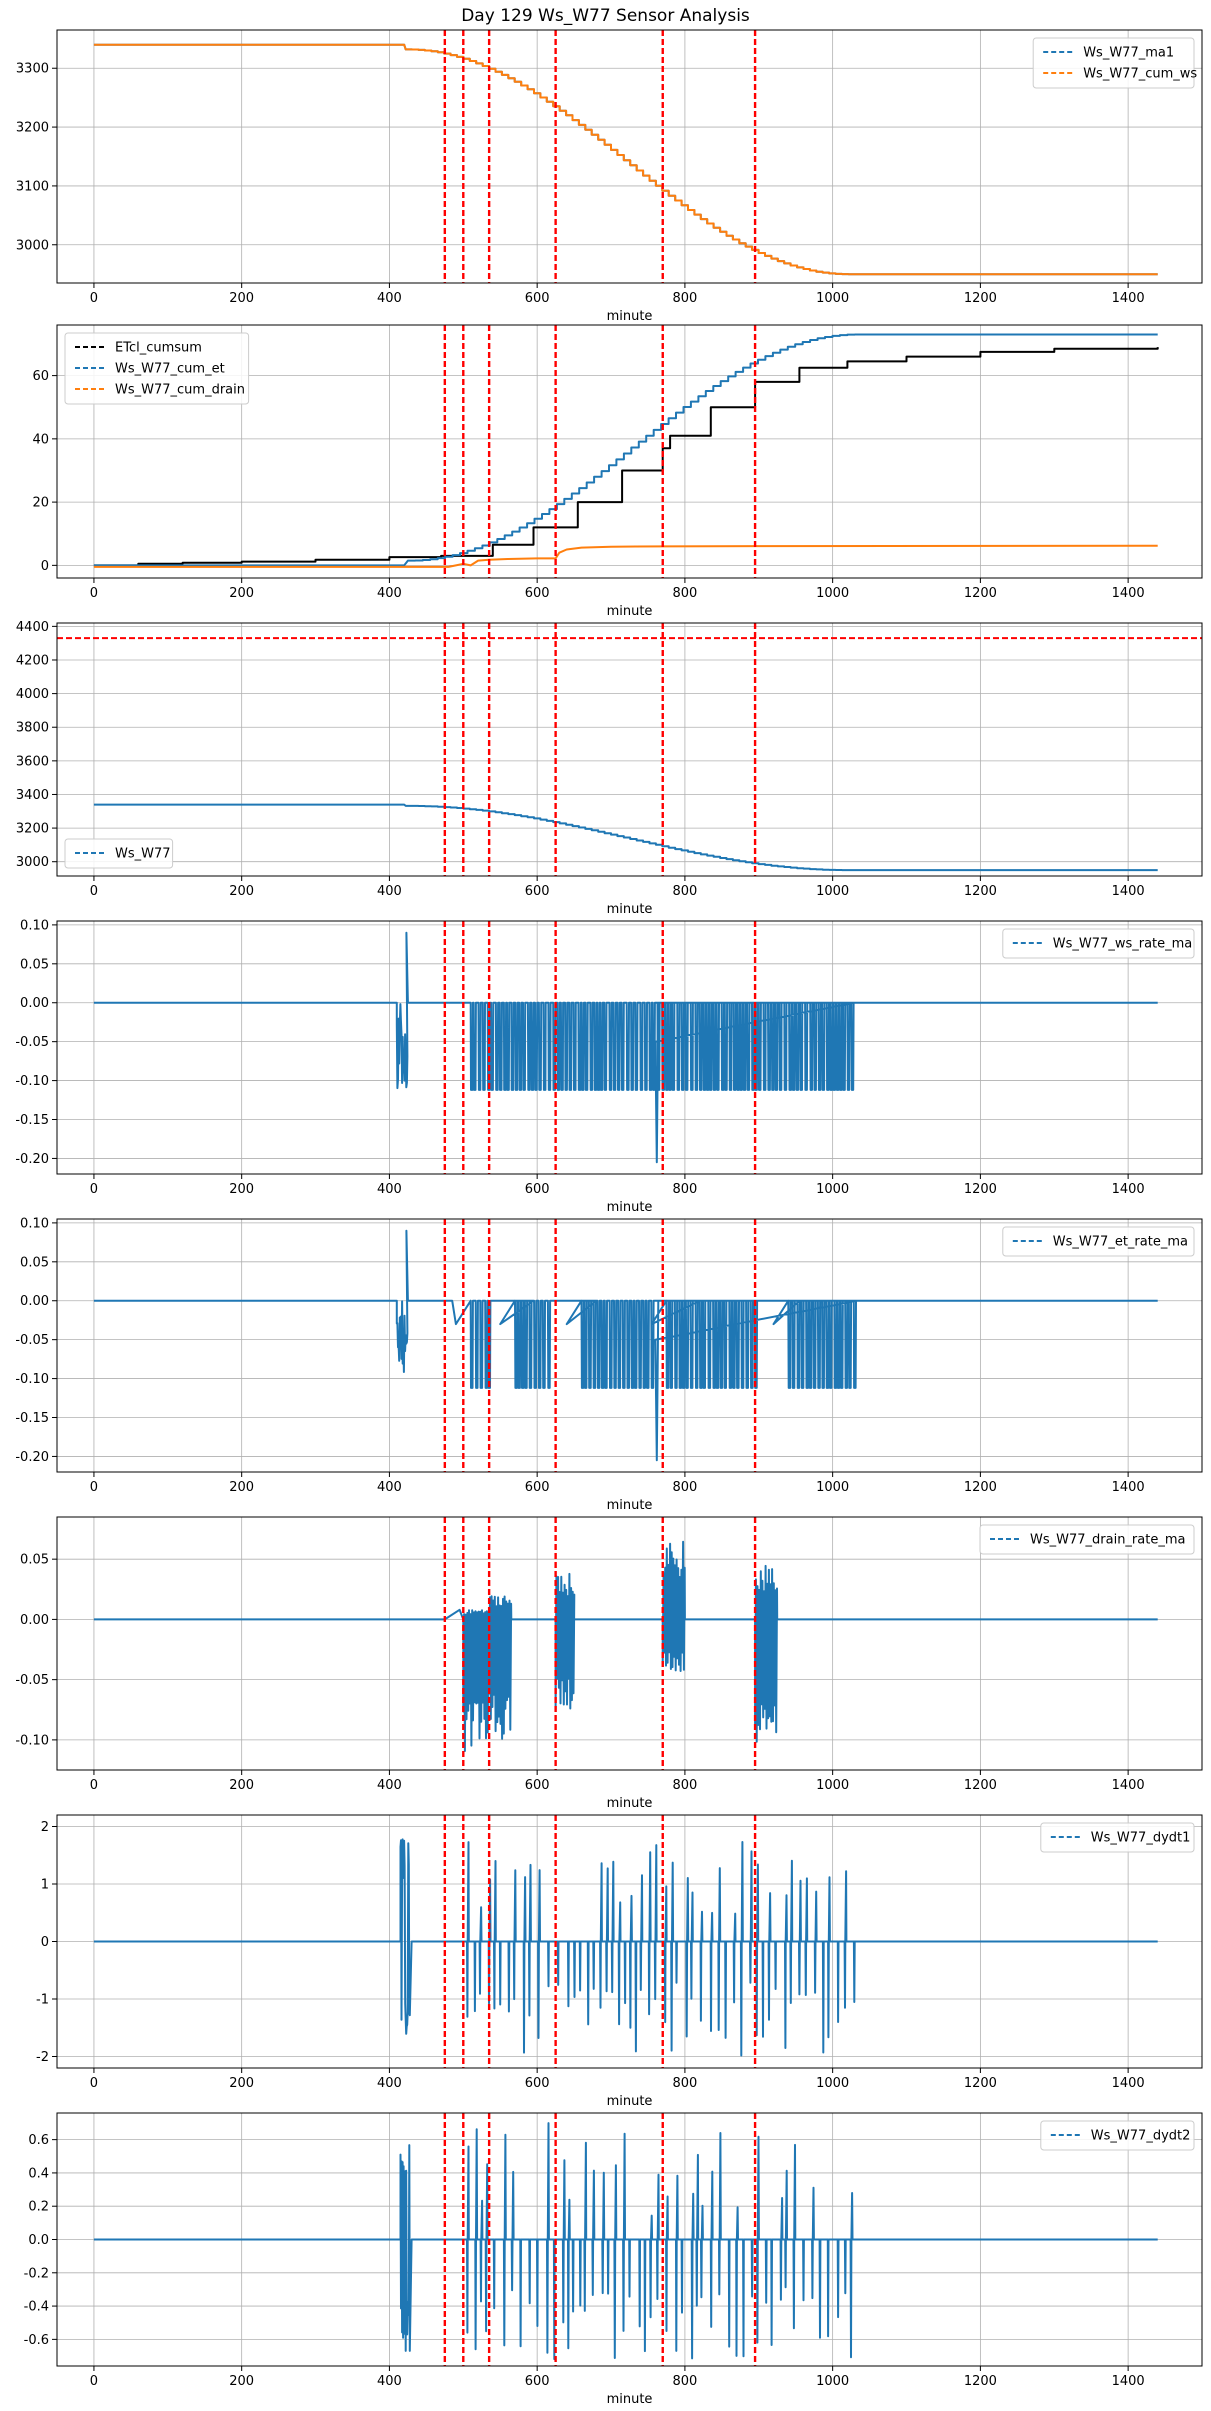  I want to click on y-tick-label: 1, so click(45, 1885).